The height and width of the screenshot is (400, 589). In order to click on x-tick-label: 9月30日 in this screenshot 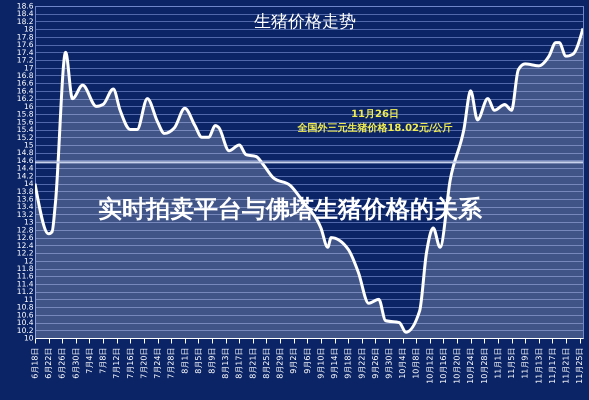, I will do `click(389, 363)`.